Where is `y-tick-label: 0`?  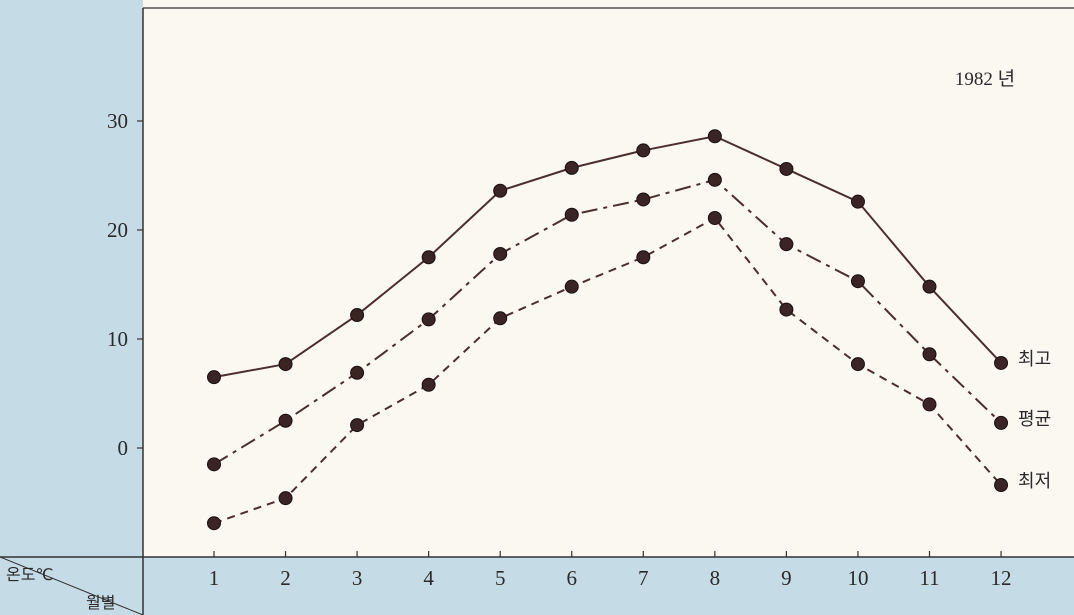
y-tick-label: 0 is located at coordinates (123, 448).